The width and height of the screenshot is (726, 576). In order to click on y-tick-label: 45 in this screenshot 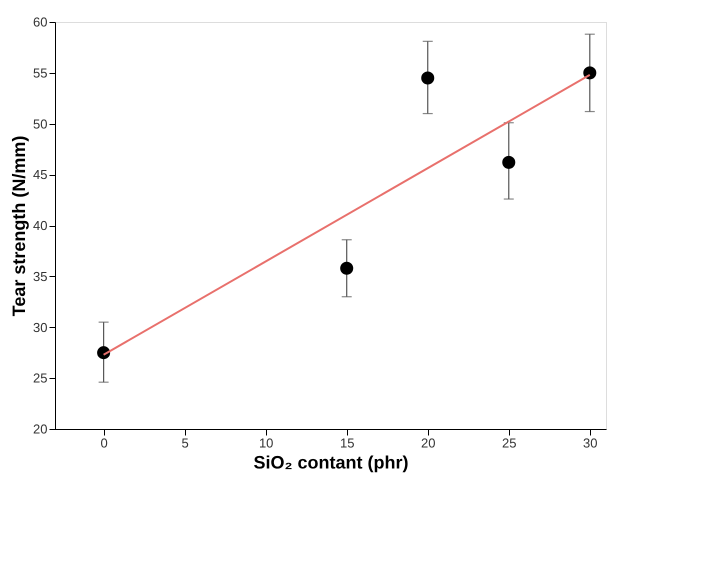, I will do `click(40, 174)`.